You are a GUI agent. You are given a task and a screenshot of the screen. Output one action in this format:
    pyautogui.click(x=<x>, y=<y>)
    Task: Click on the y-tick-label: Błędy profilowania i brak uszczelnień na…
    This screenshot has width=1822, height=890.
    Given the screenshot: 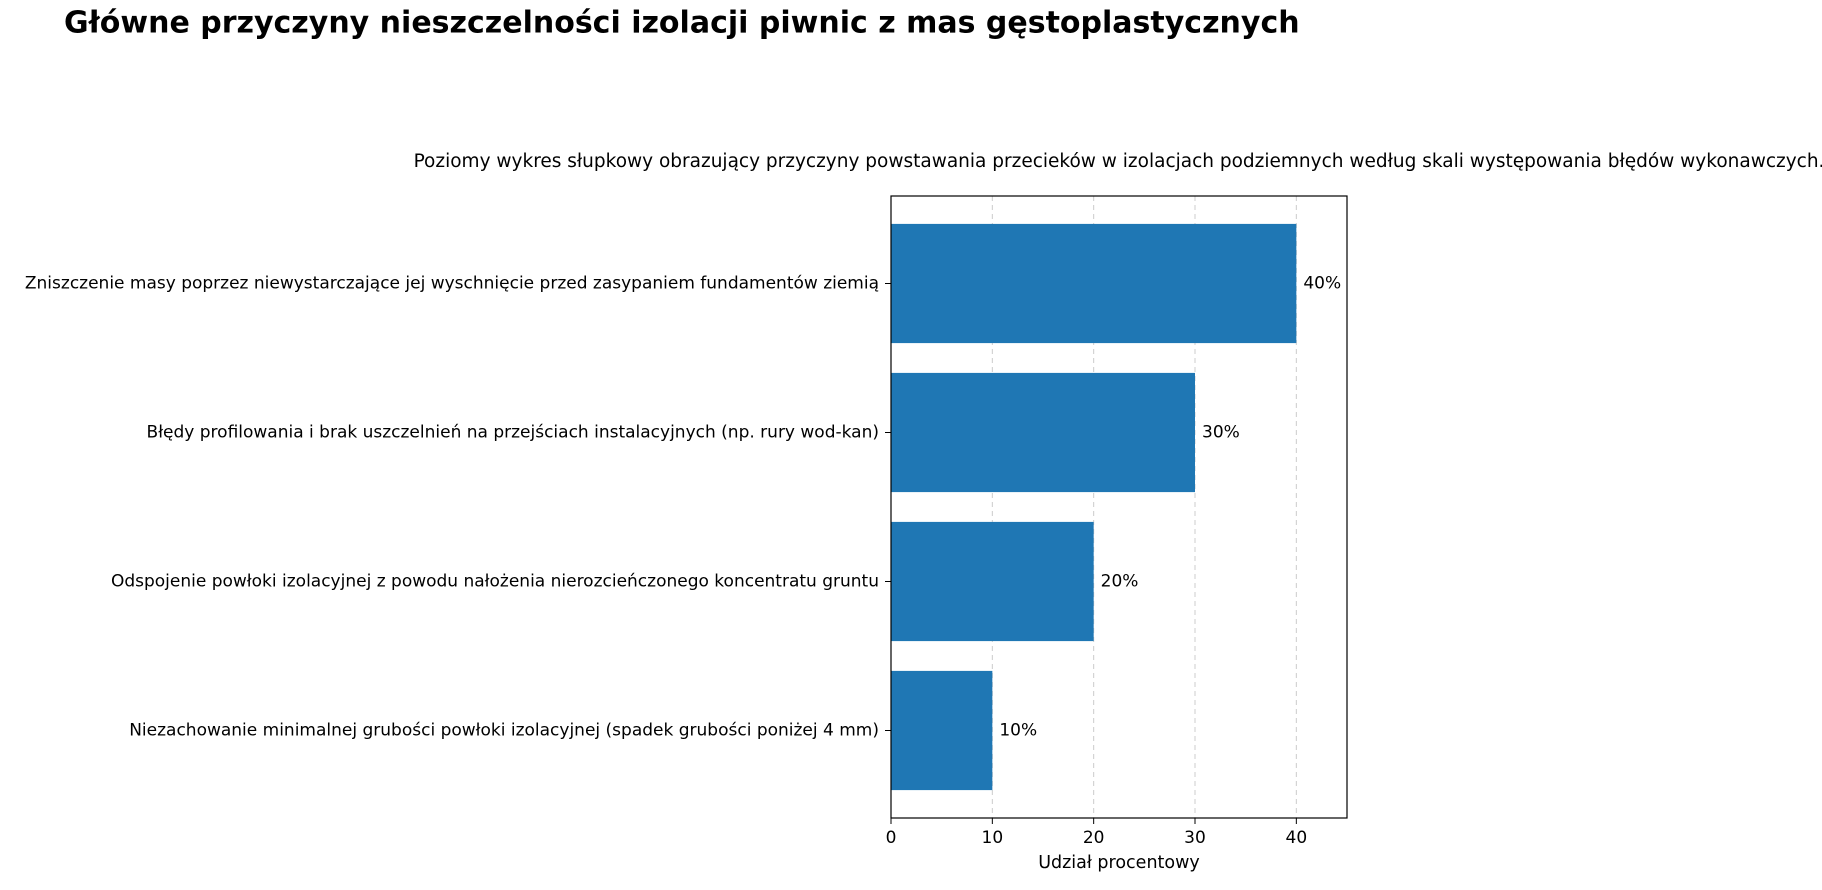 What is the action you would take?
    pyautogui.click(x=513, y=433)
    